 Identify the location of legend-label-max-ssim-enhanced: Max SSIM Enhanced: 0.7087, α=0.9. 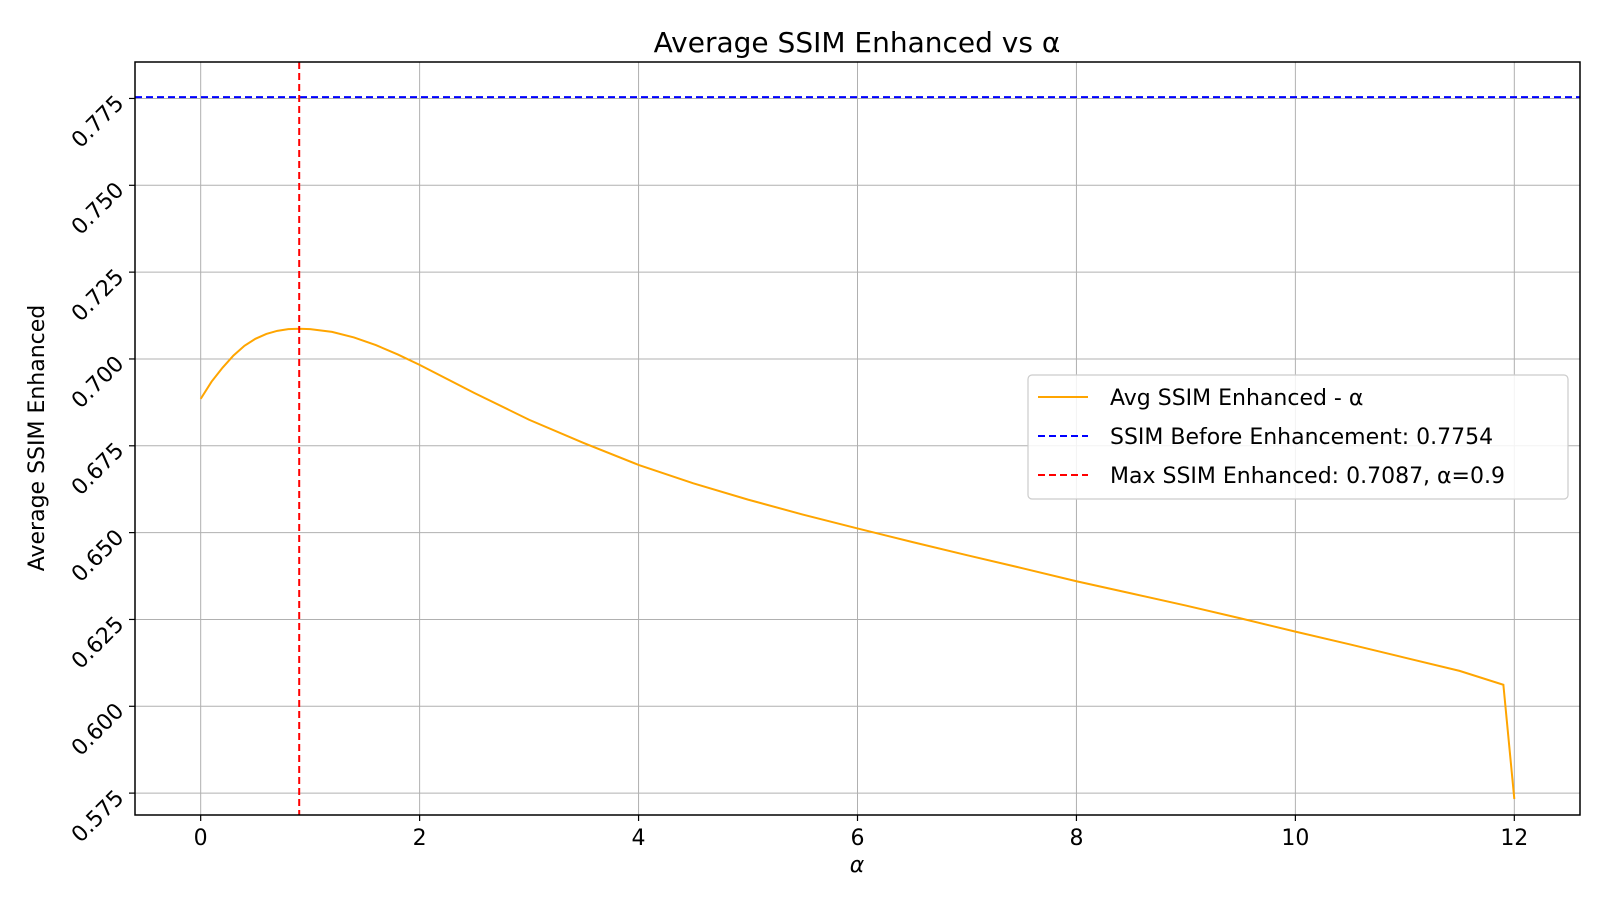
(1307, 476).